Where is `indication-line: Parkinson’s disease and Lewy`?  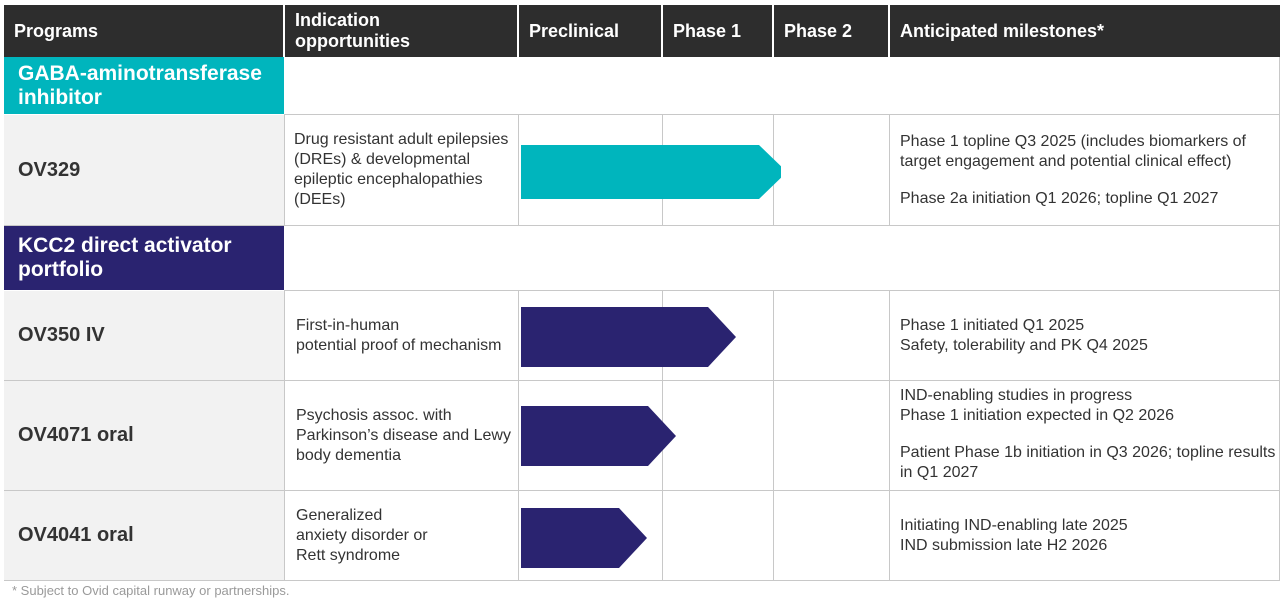 indication-line: Parkinson’s disease and Lewy is located at coordinates (403, 435).